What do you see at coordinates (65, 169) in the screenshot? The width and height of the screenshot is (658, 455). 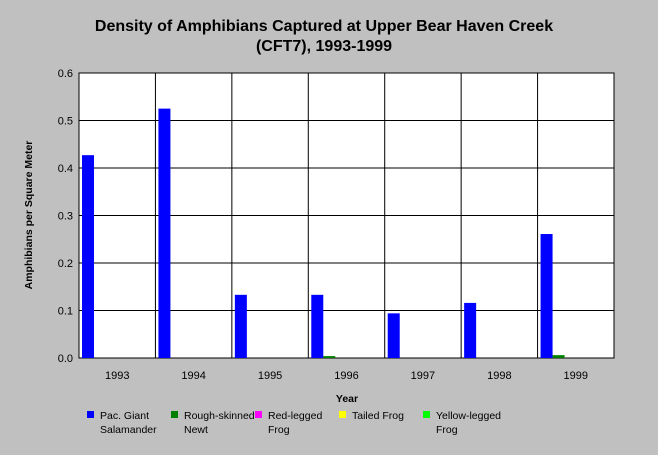 I see `y-tick-label: 0.4` at bounding box center [65, 169].